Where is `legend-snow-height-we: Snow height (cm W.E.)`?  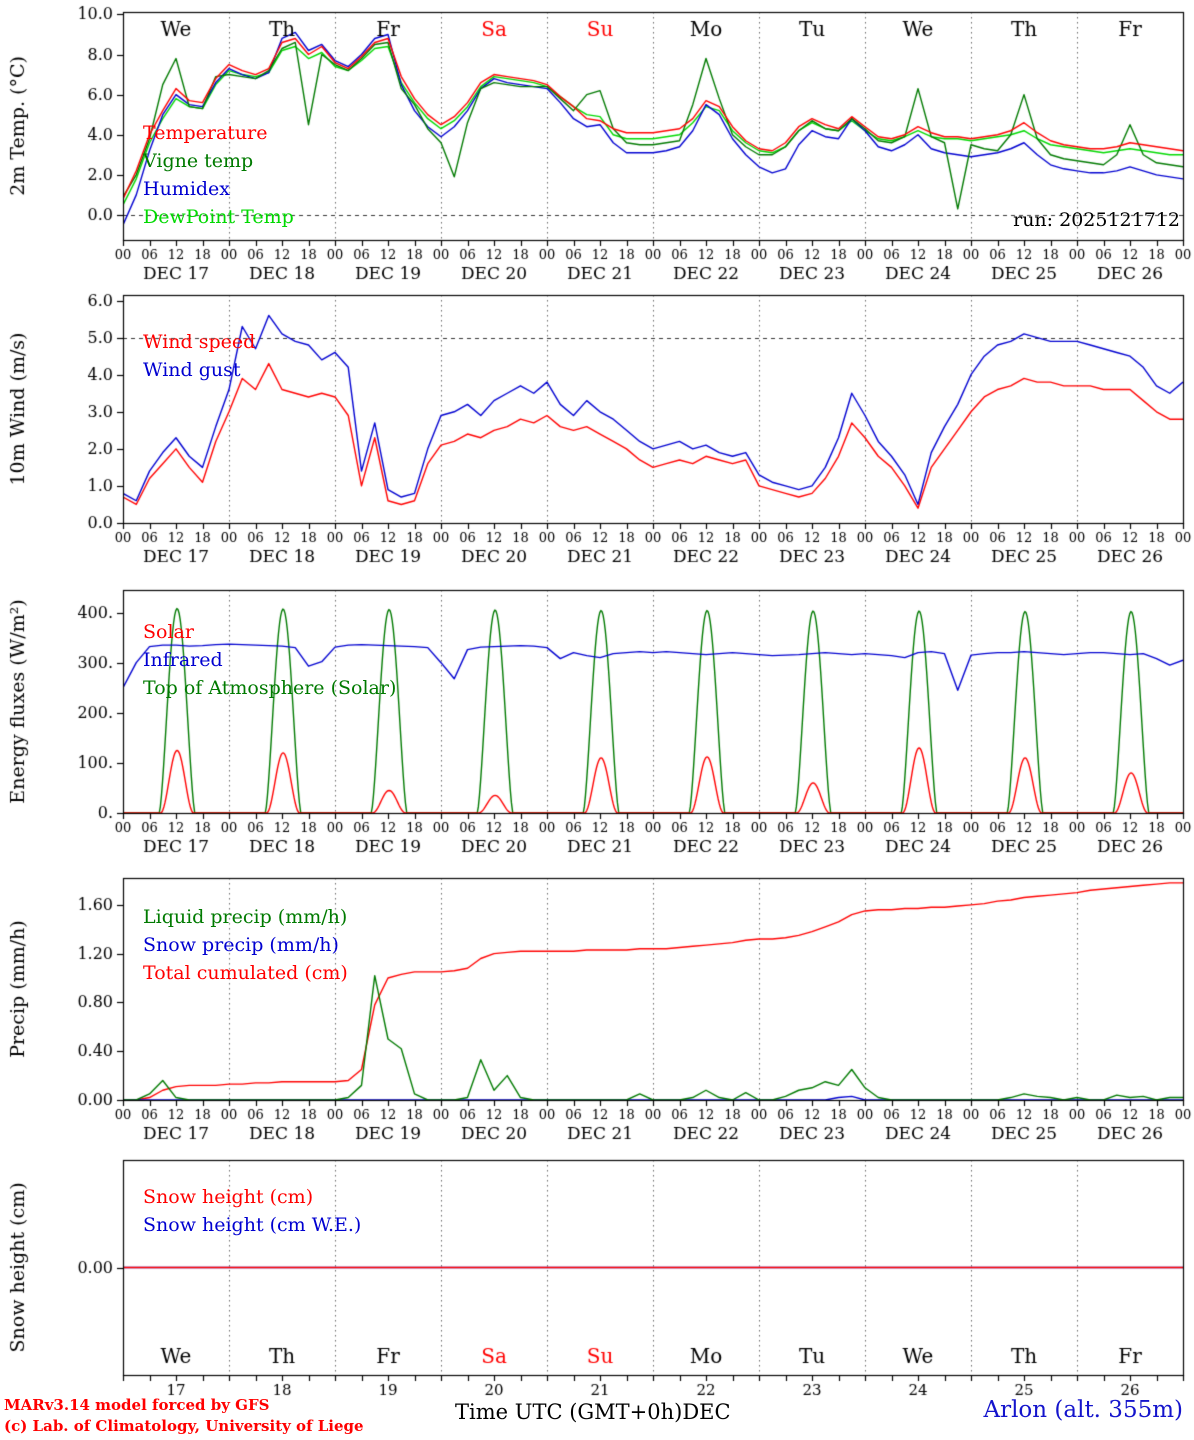
legend-snow-height-we: Snow height (cm W.E.) is located at coordinates (252, 1225).